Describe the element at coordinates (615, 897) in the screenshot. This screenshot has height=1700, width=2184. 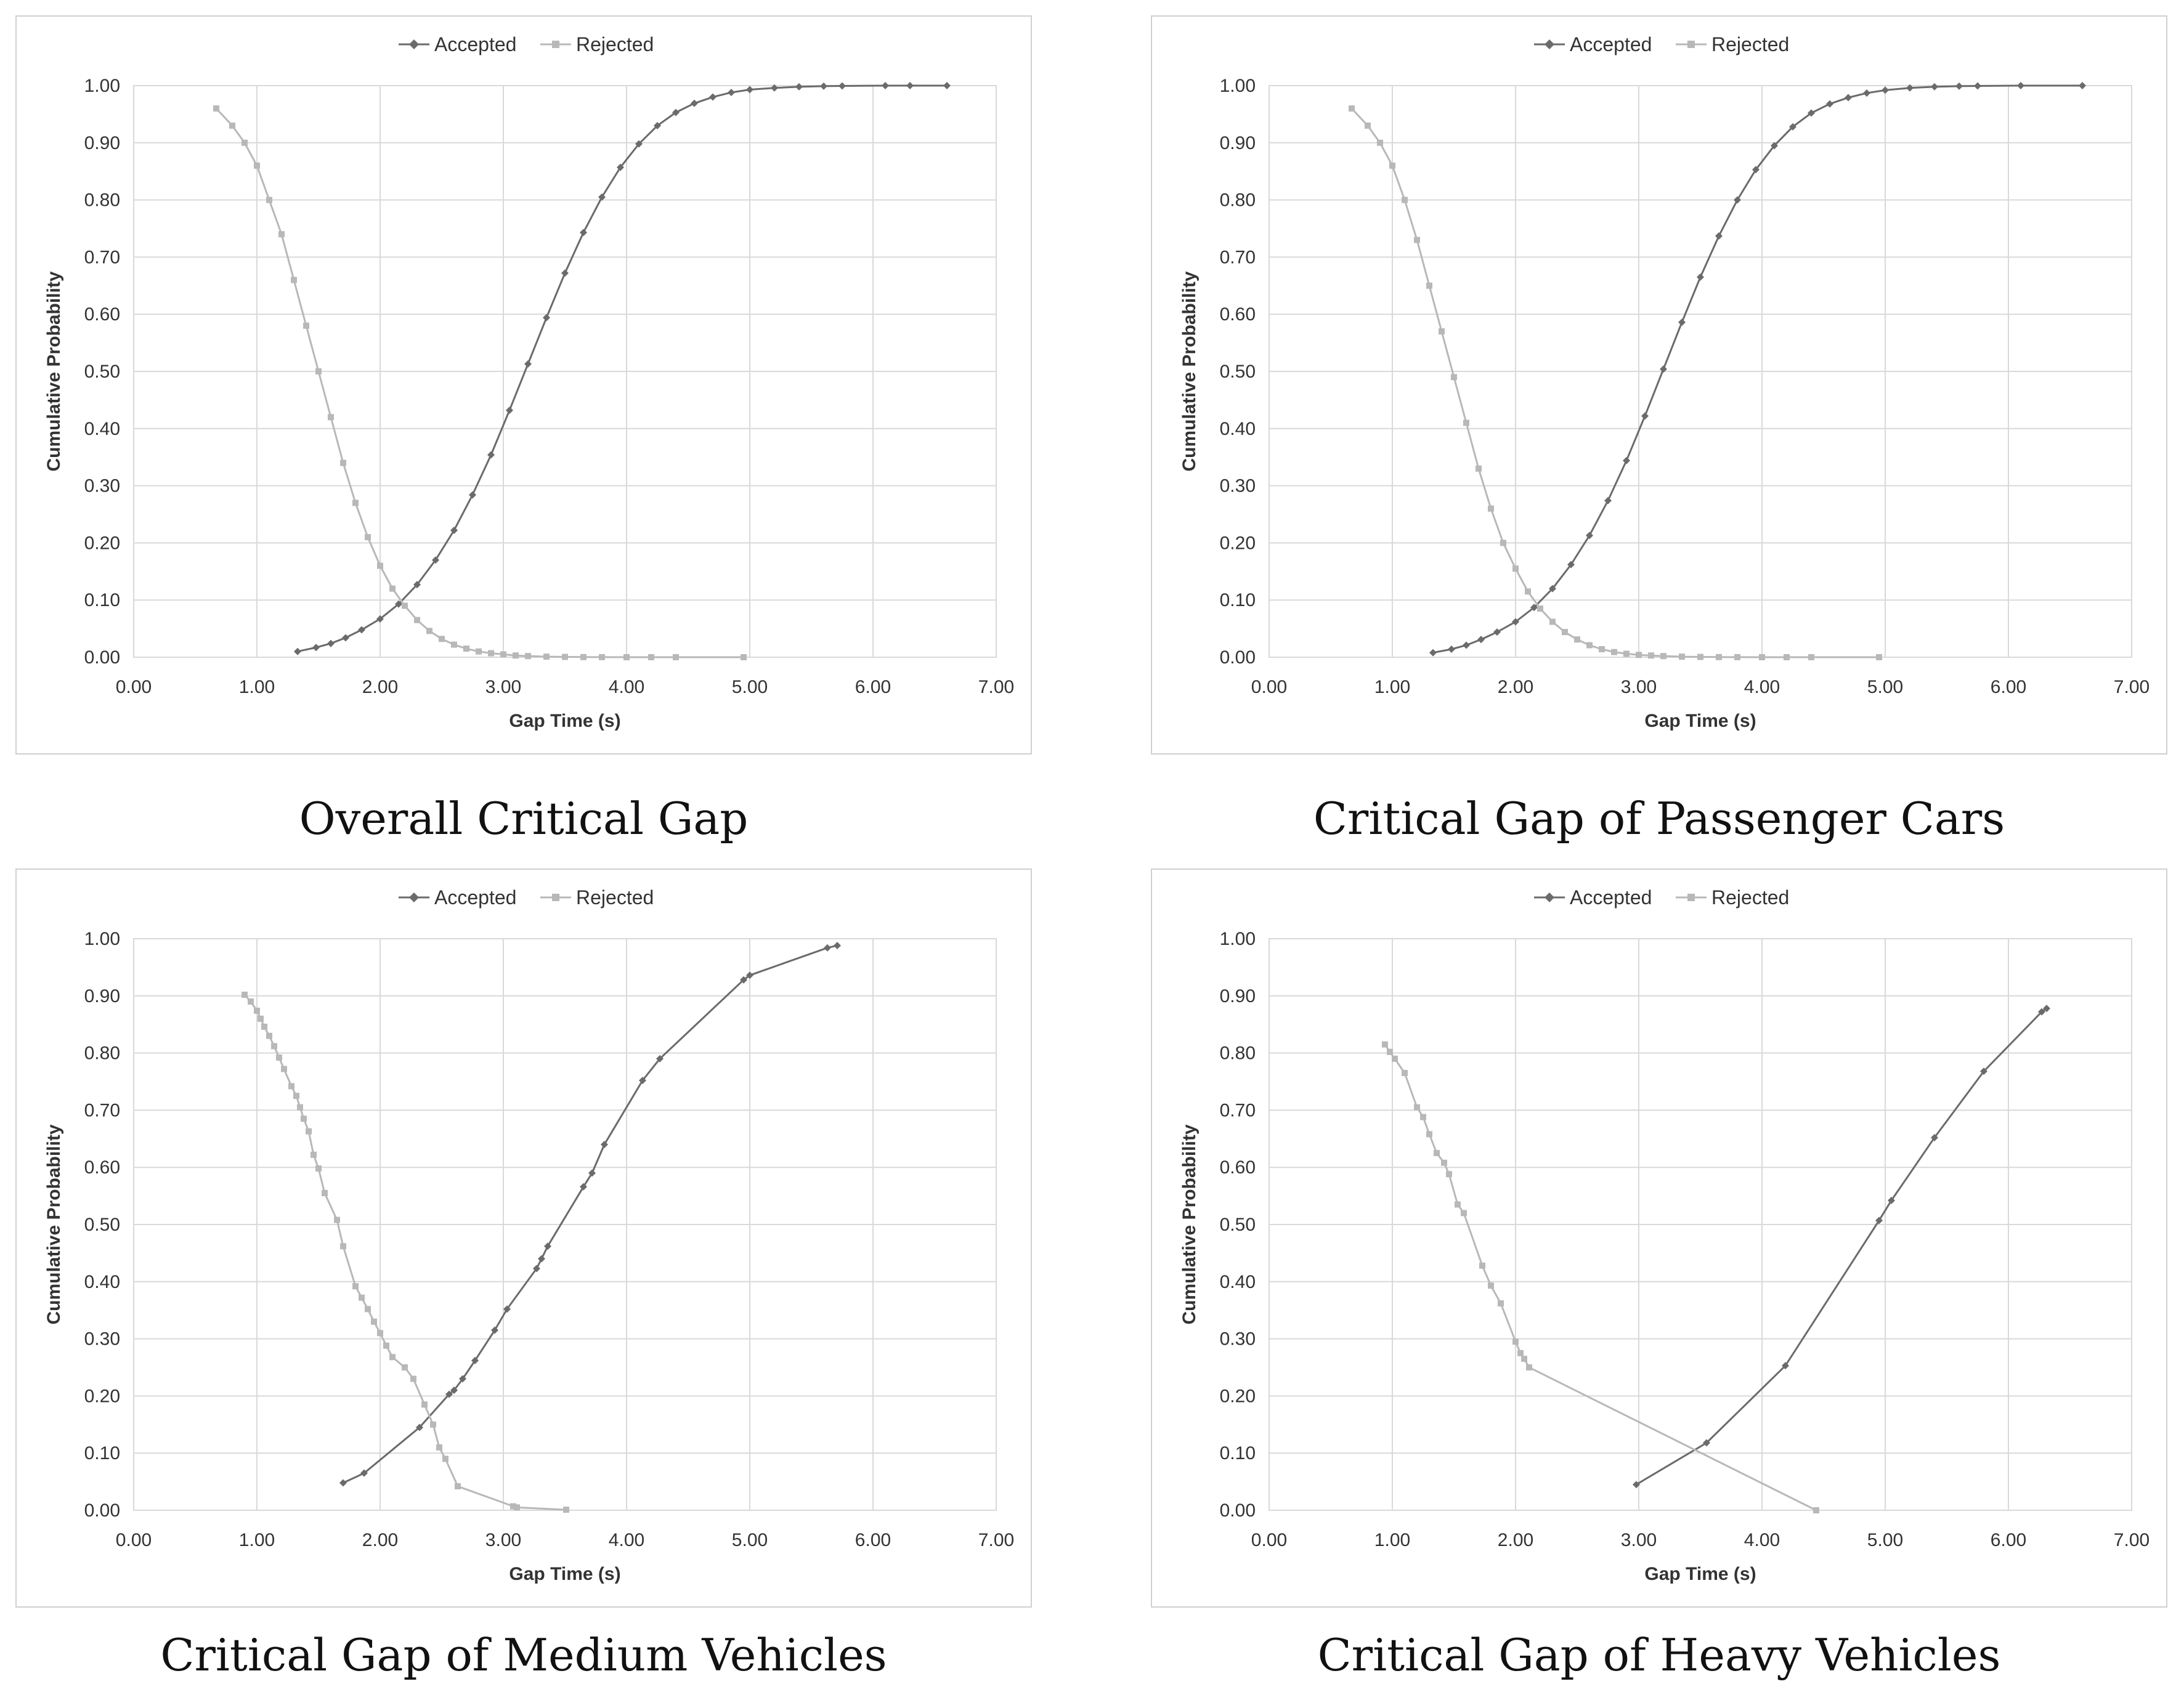
I see `legend-label: Rejected` at that location.